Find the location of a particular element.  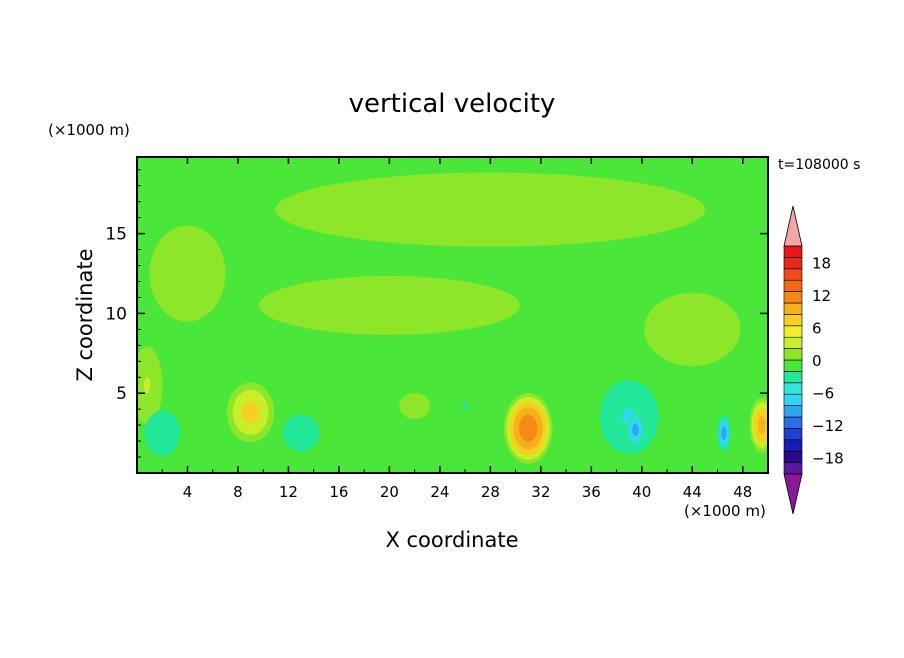

x-tick-label: 44 is located at coordinates (692, 492).